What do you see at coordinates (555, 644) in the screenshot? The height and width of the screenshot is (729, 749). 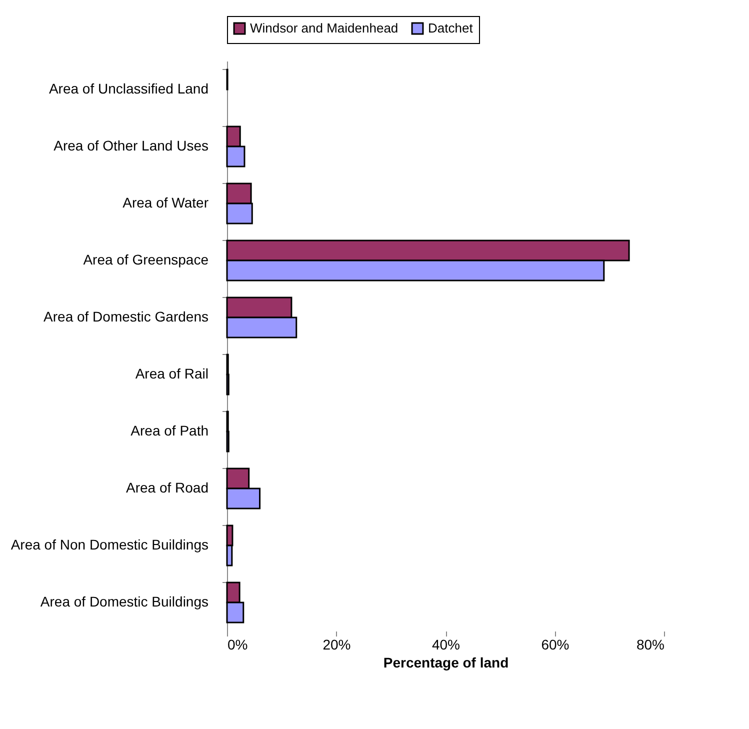 I see `x-tick-label: 60%` at bounding box center [555, 644].